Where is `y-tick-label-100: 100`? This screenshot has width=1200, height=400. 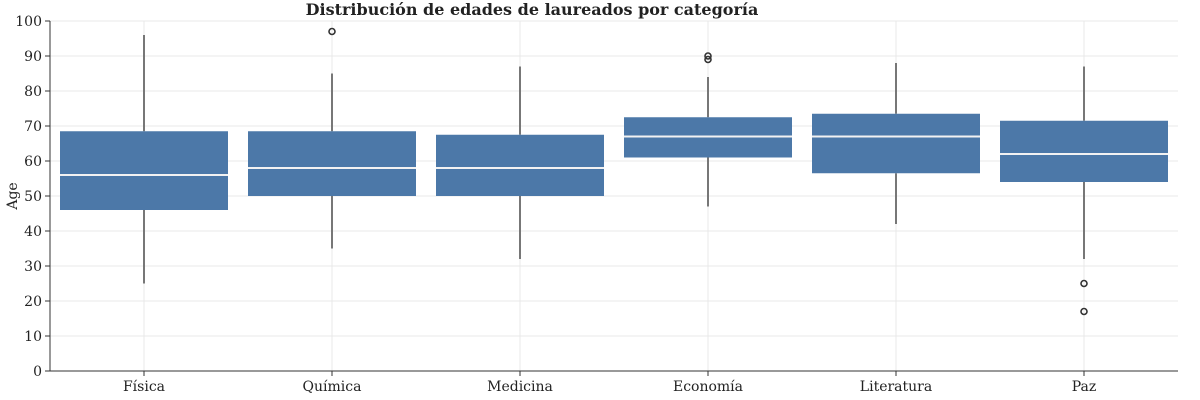
y-tick-label-100: 100 is located at coordinates (28, 22).